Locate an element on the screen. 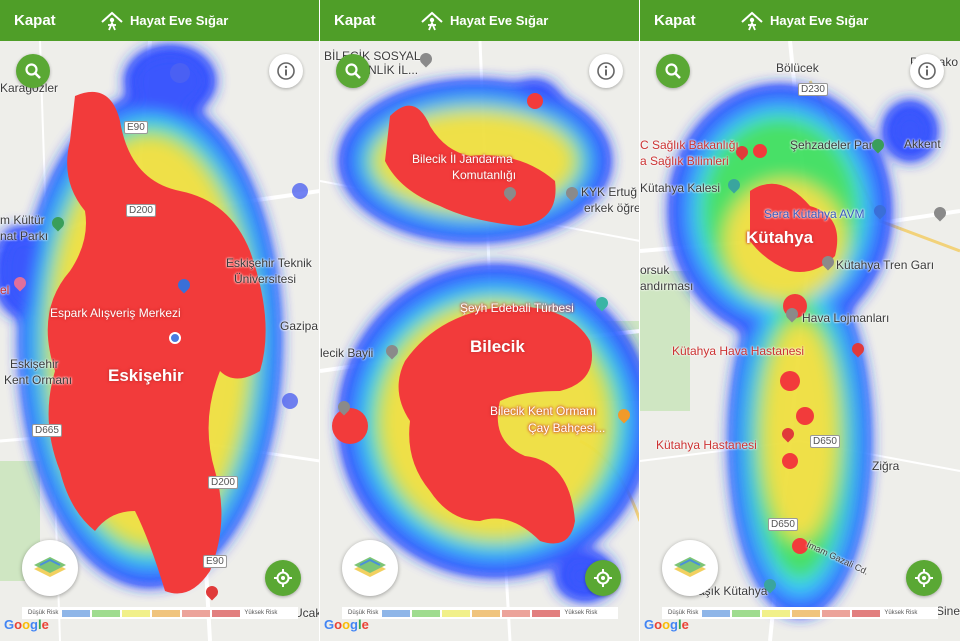 This screenshot has height=641, width=960. label-zigra: Ziğra is located at coordinates (886, 466).